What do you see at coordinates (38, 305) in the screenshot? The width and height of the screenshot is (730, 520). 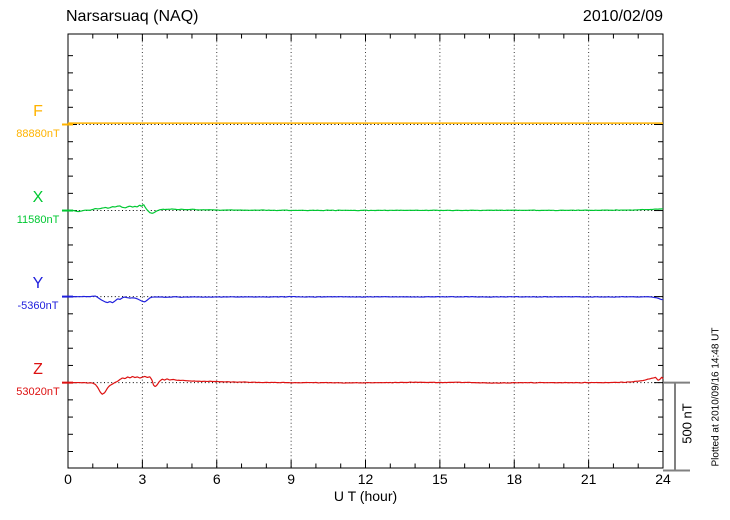 I see `series-Y-baseline-value: -5360nT` at bounding box center [38, 305].